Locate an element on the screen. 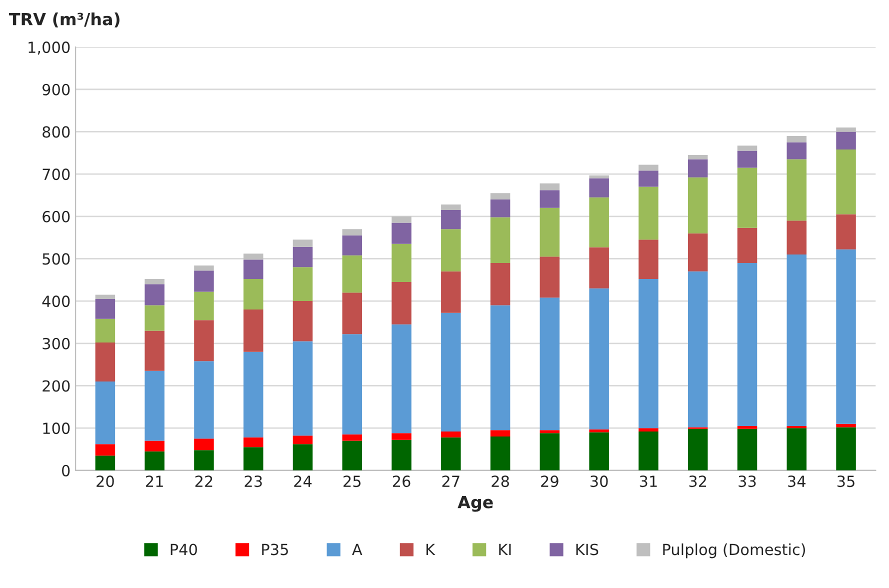 The width and height of the screenshot is (889, 588). y-tick-label: 600 is located at coordinates (56, 216).